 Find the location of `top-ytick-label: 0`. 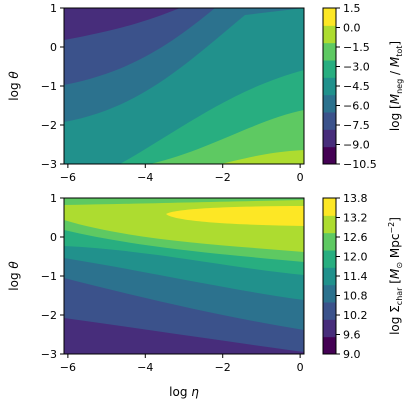

top-ytick-label: 0 is located at coordinates (53, 47).